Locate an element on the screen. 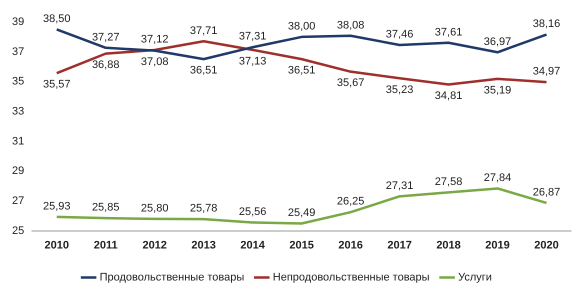 The image size is (585, 297). y-tick-label: 25 is located at coordinates (18, 230).